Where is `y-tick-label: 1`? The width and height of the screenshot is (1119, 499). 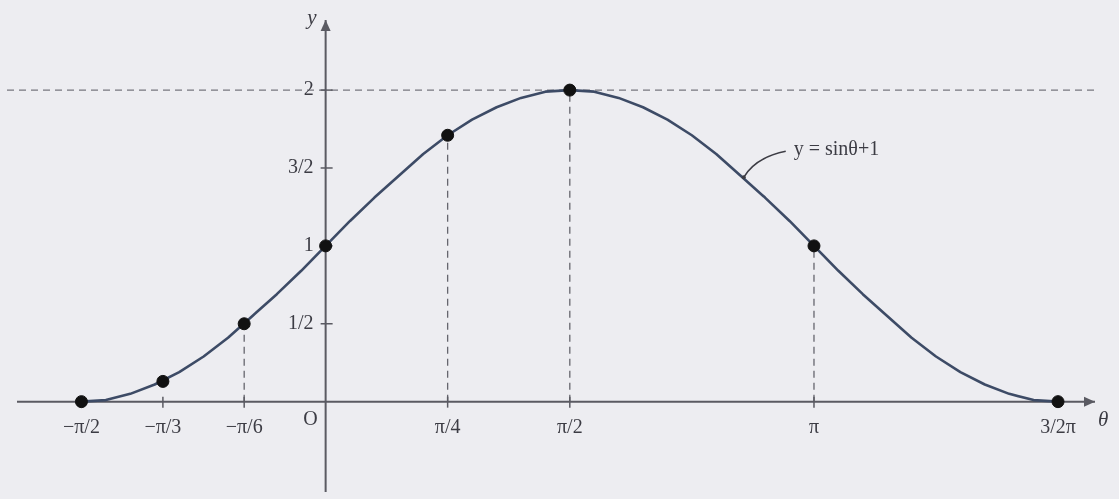
y-tick-label: 1 is located at coordinates (308, 244).